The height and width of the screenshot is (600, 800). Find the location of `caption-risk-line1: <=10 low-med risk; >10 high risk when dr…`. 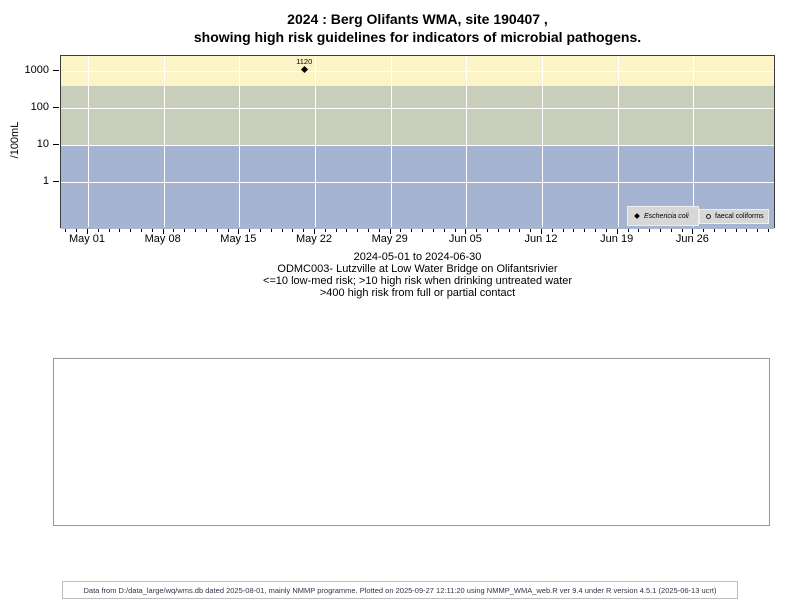

caption-risk-line1: <=10 low-med risk; >10 high risk when dr… is located at coordinates (417, 281).